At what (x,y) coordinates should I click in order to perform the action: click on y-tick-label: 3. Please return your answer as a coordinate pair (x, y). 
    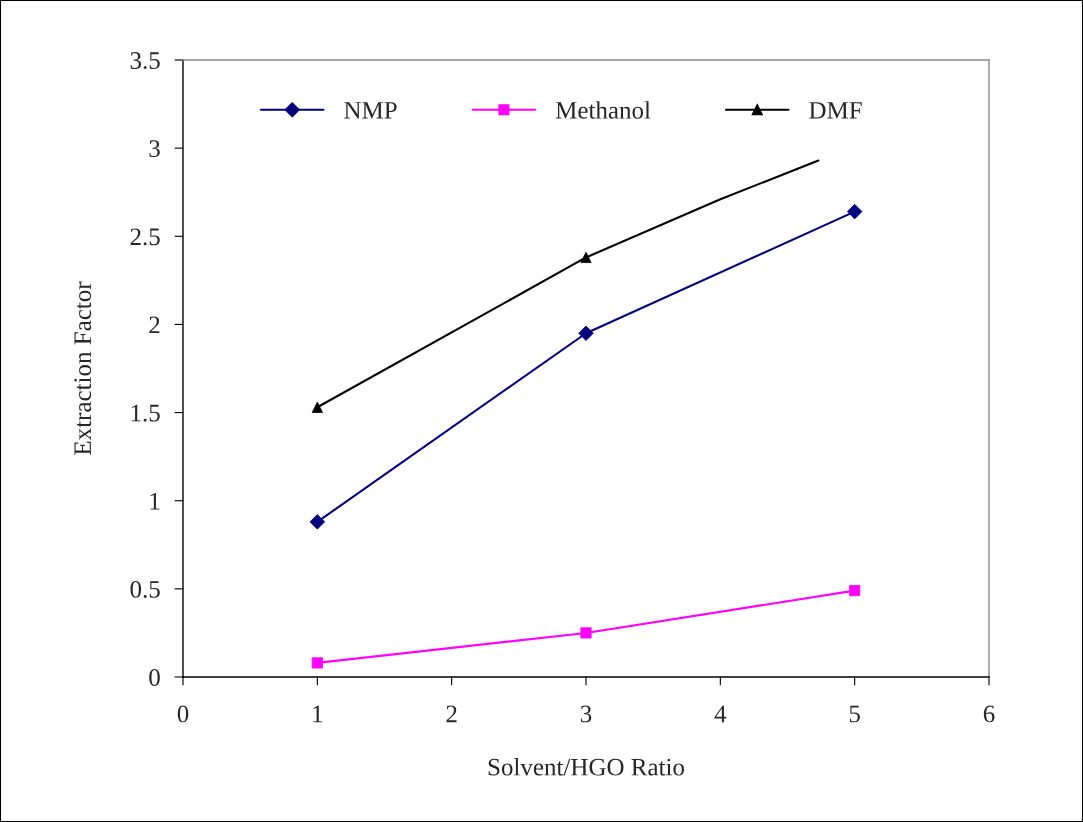
    Looking at the image, I should click on (154, 149).